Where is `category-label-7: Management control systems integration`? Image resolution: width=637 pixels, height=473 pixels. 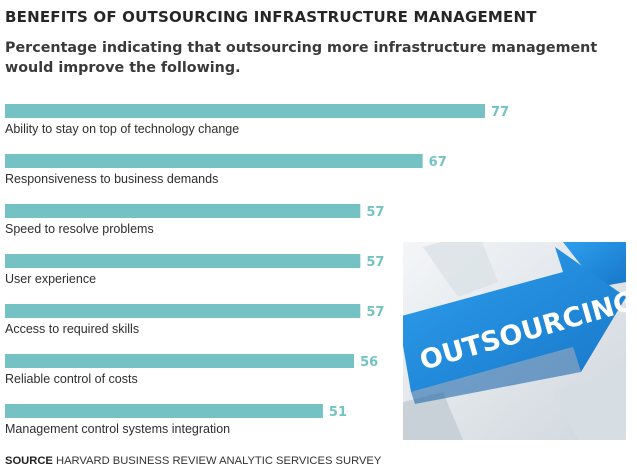 category-label-7: Management control systems integration is located at coordinates (117, 429).